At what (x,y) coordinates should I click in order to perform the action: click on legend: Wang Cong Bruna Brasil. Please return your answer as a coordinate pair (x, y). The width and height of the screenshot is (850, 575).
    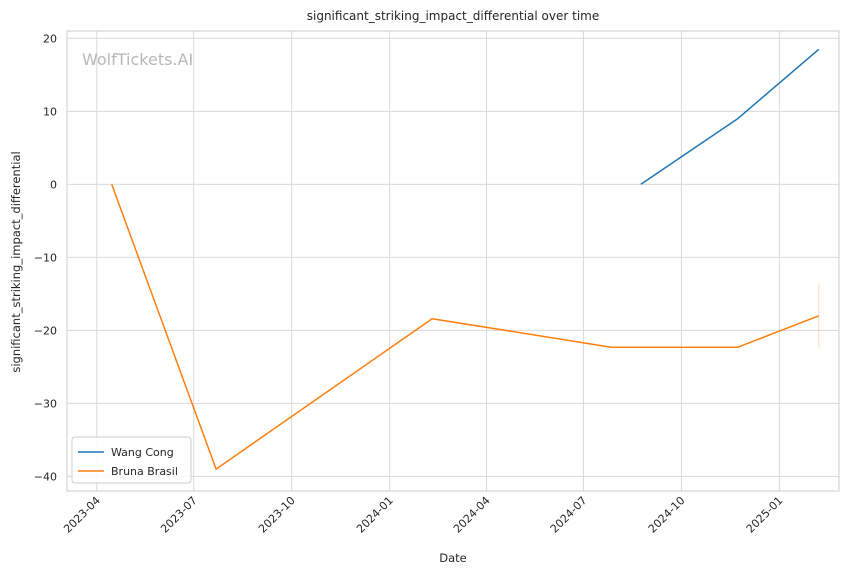
    Looking at the image, I should click on (131, 460).